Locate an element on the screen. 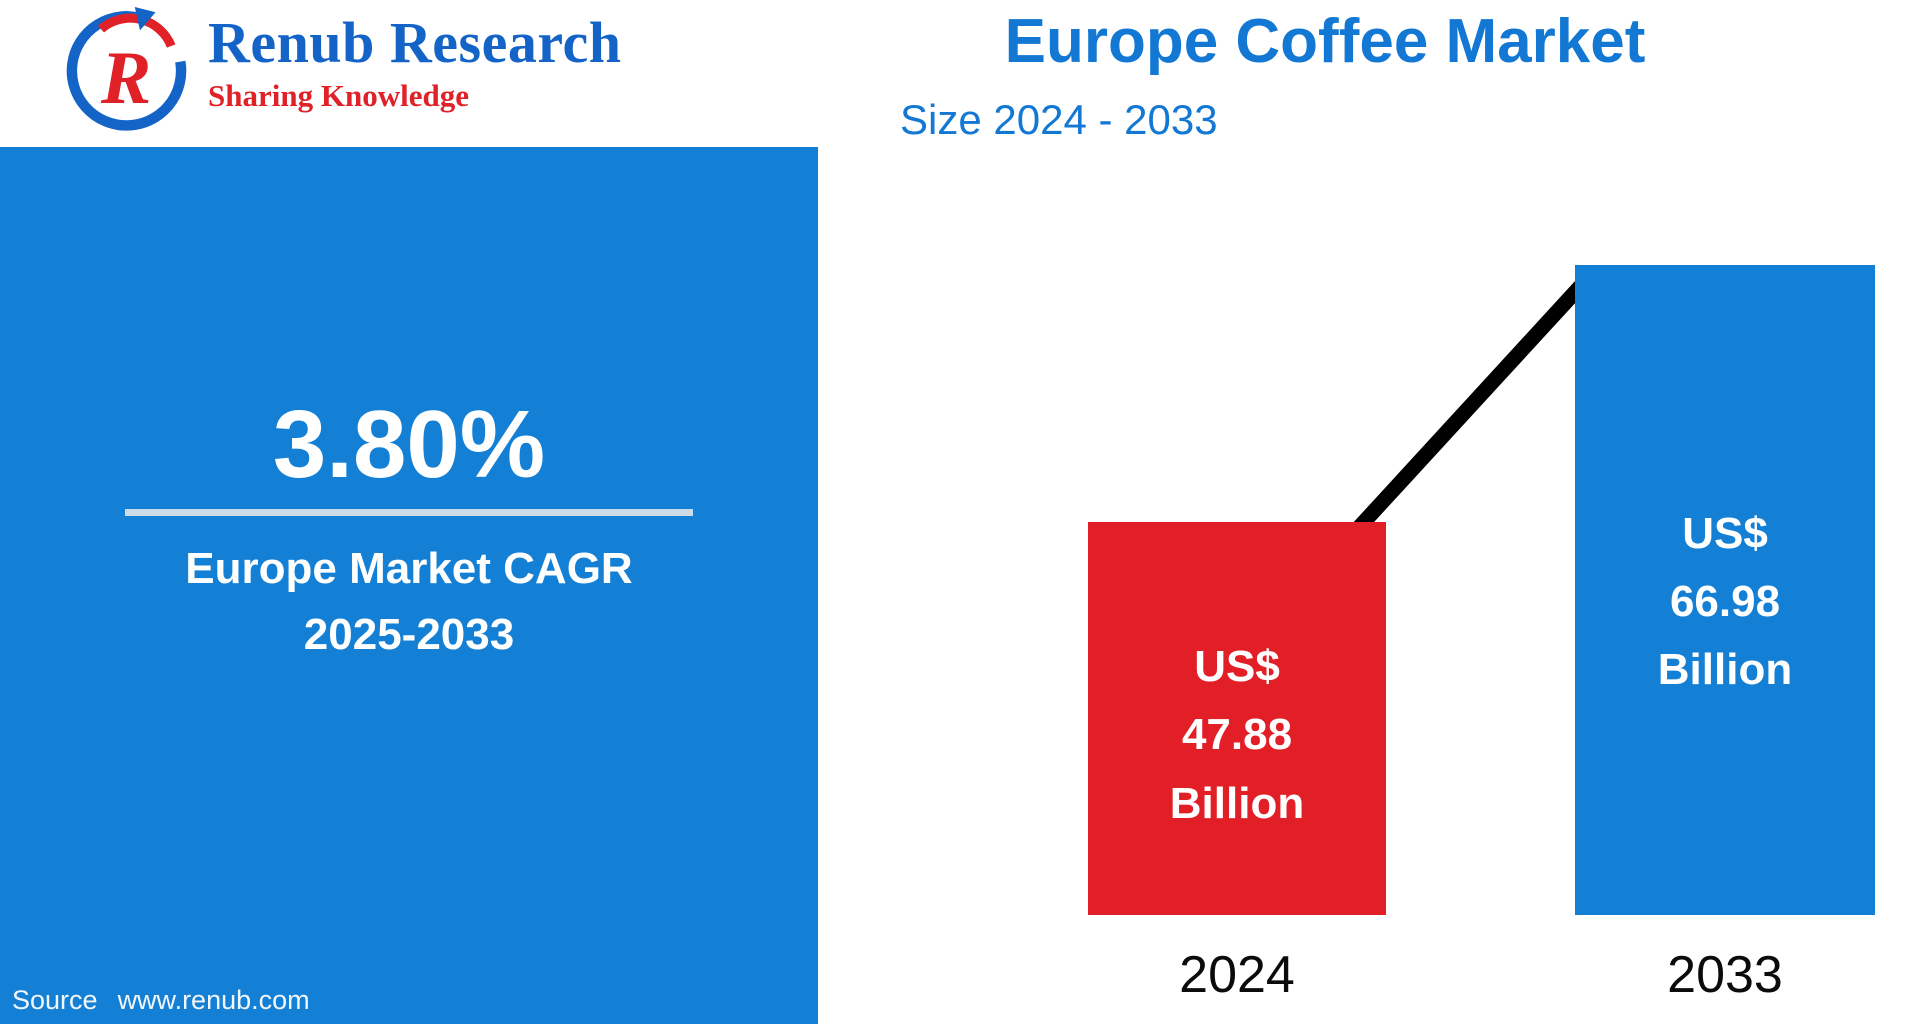 This screenshot has height=1024, width=1920. logo-text: Renub Research Sharing Knowledge is located at coordinates (415, 60).